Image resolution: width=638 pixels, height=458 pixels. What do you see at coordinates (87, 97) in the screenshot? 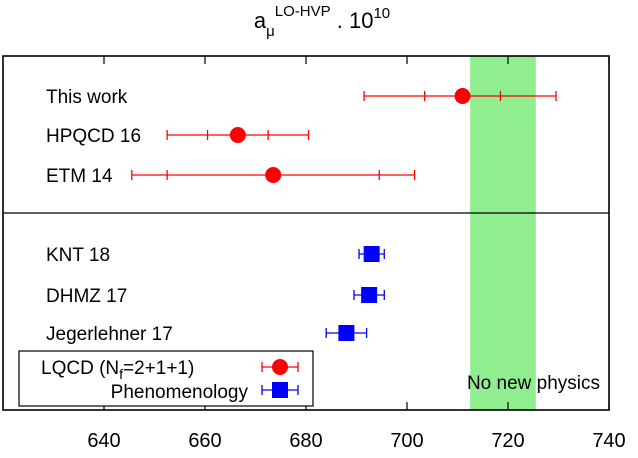
I see `row-label: This work` at bounding box center [87, 97].